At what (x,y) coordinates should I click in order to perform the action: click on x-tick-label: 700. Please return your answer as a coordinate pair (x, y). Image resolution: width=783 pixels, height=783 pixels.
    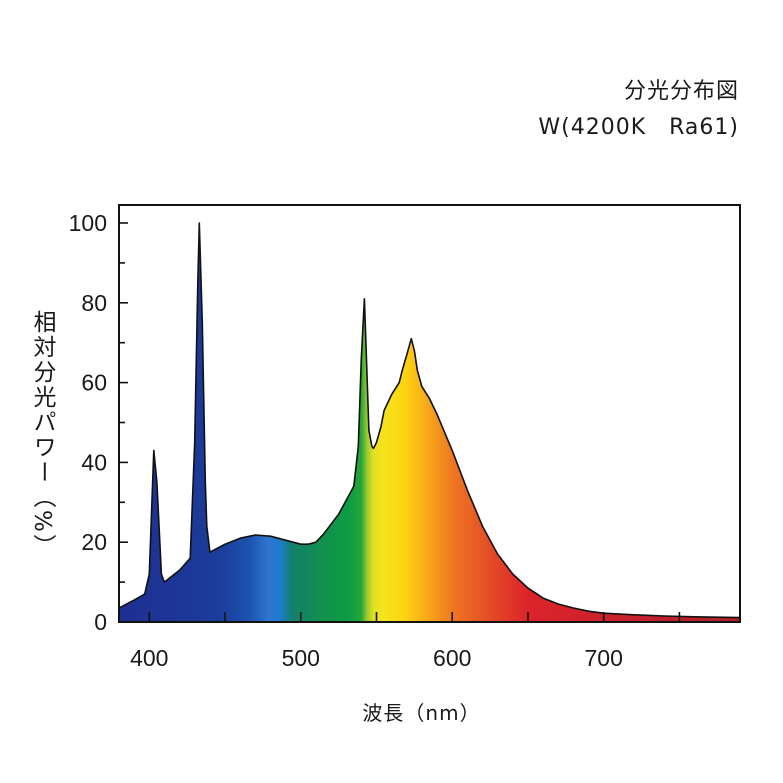
    Looking at the image, I should click on (603, 658).